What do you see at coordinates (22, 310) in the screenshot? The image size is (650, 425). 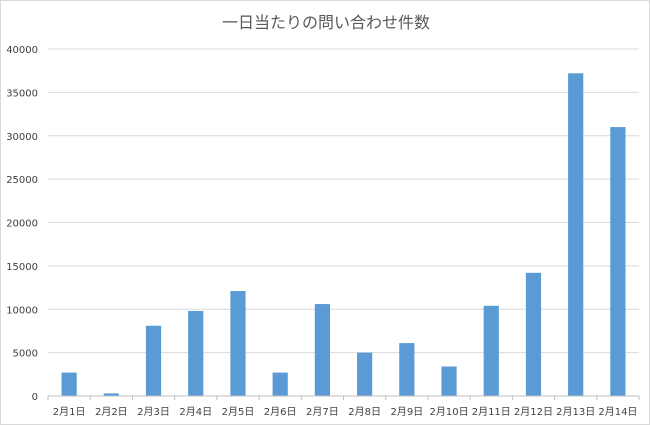 I see `y-tick-label: 10000` at bounding box center [22, 310].